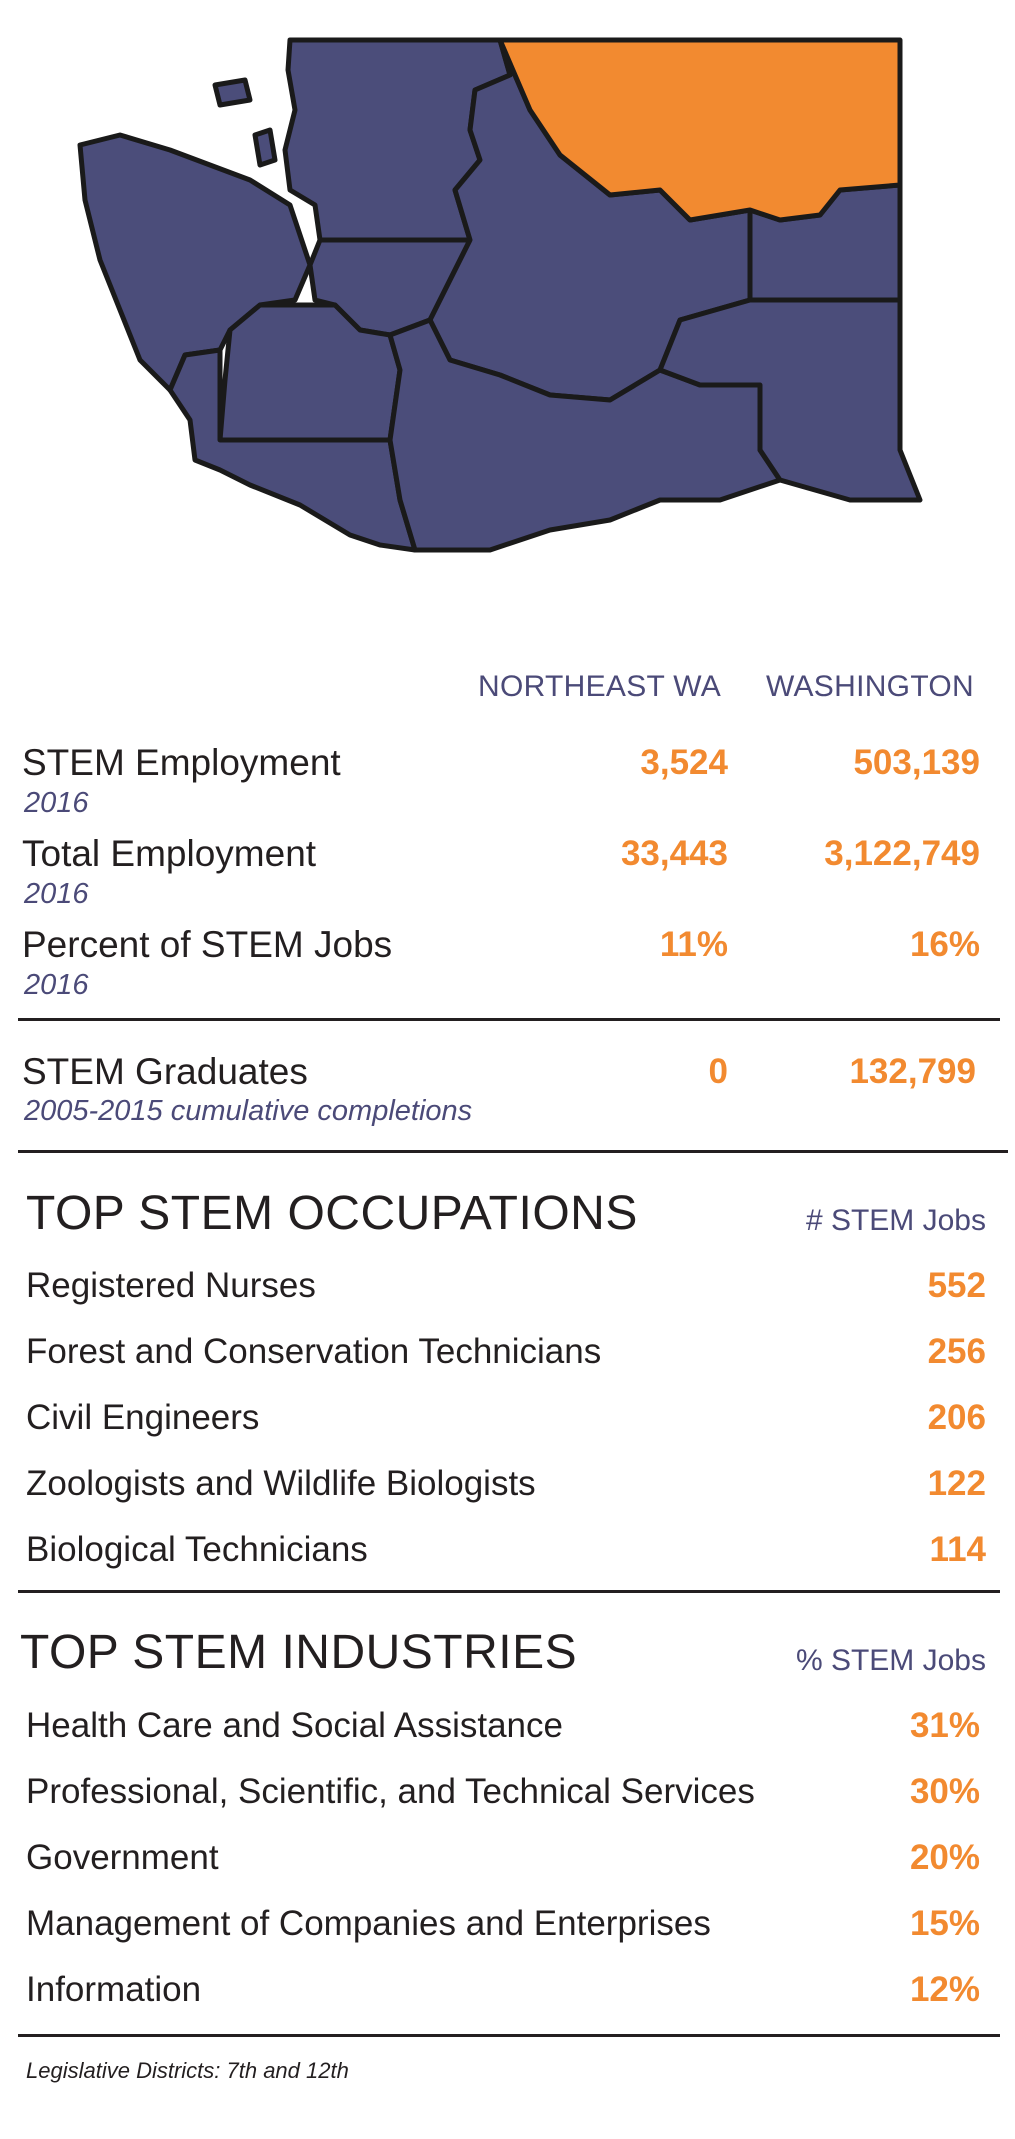 Image resolution: width=1015 pixels, height=2139 pixels. What do you see at coordinates (585, 435) in the screenshot?
I see `region-south-central` at bounding box center [585, 435].